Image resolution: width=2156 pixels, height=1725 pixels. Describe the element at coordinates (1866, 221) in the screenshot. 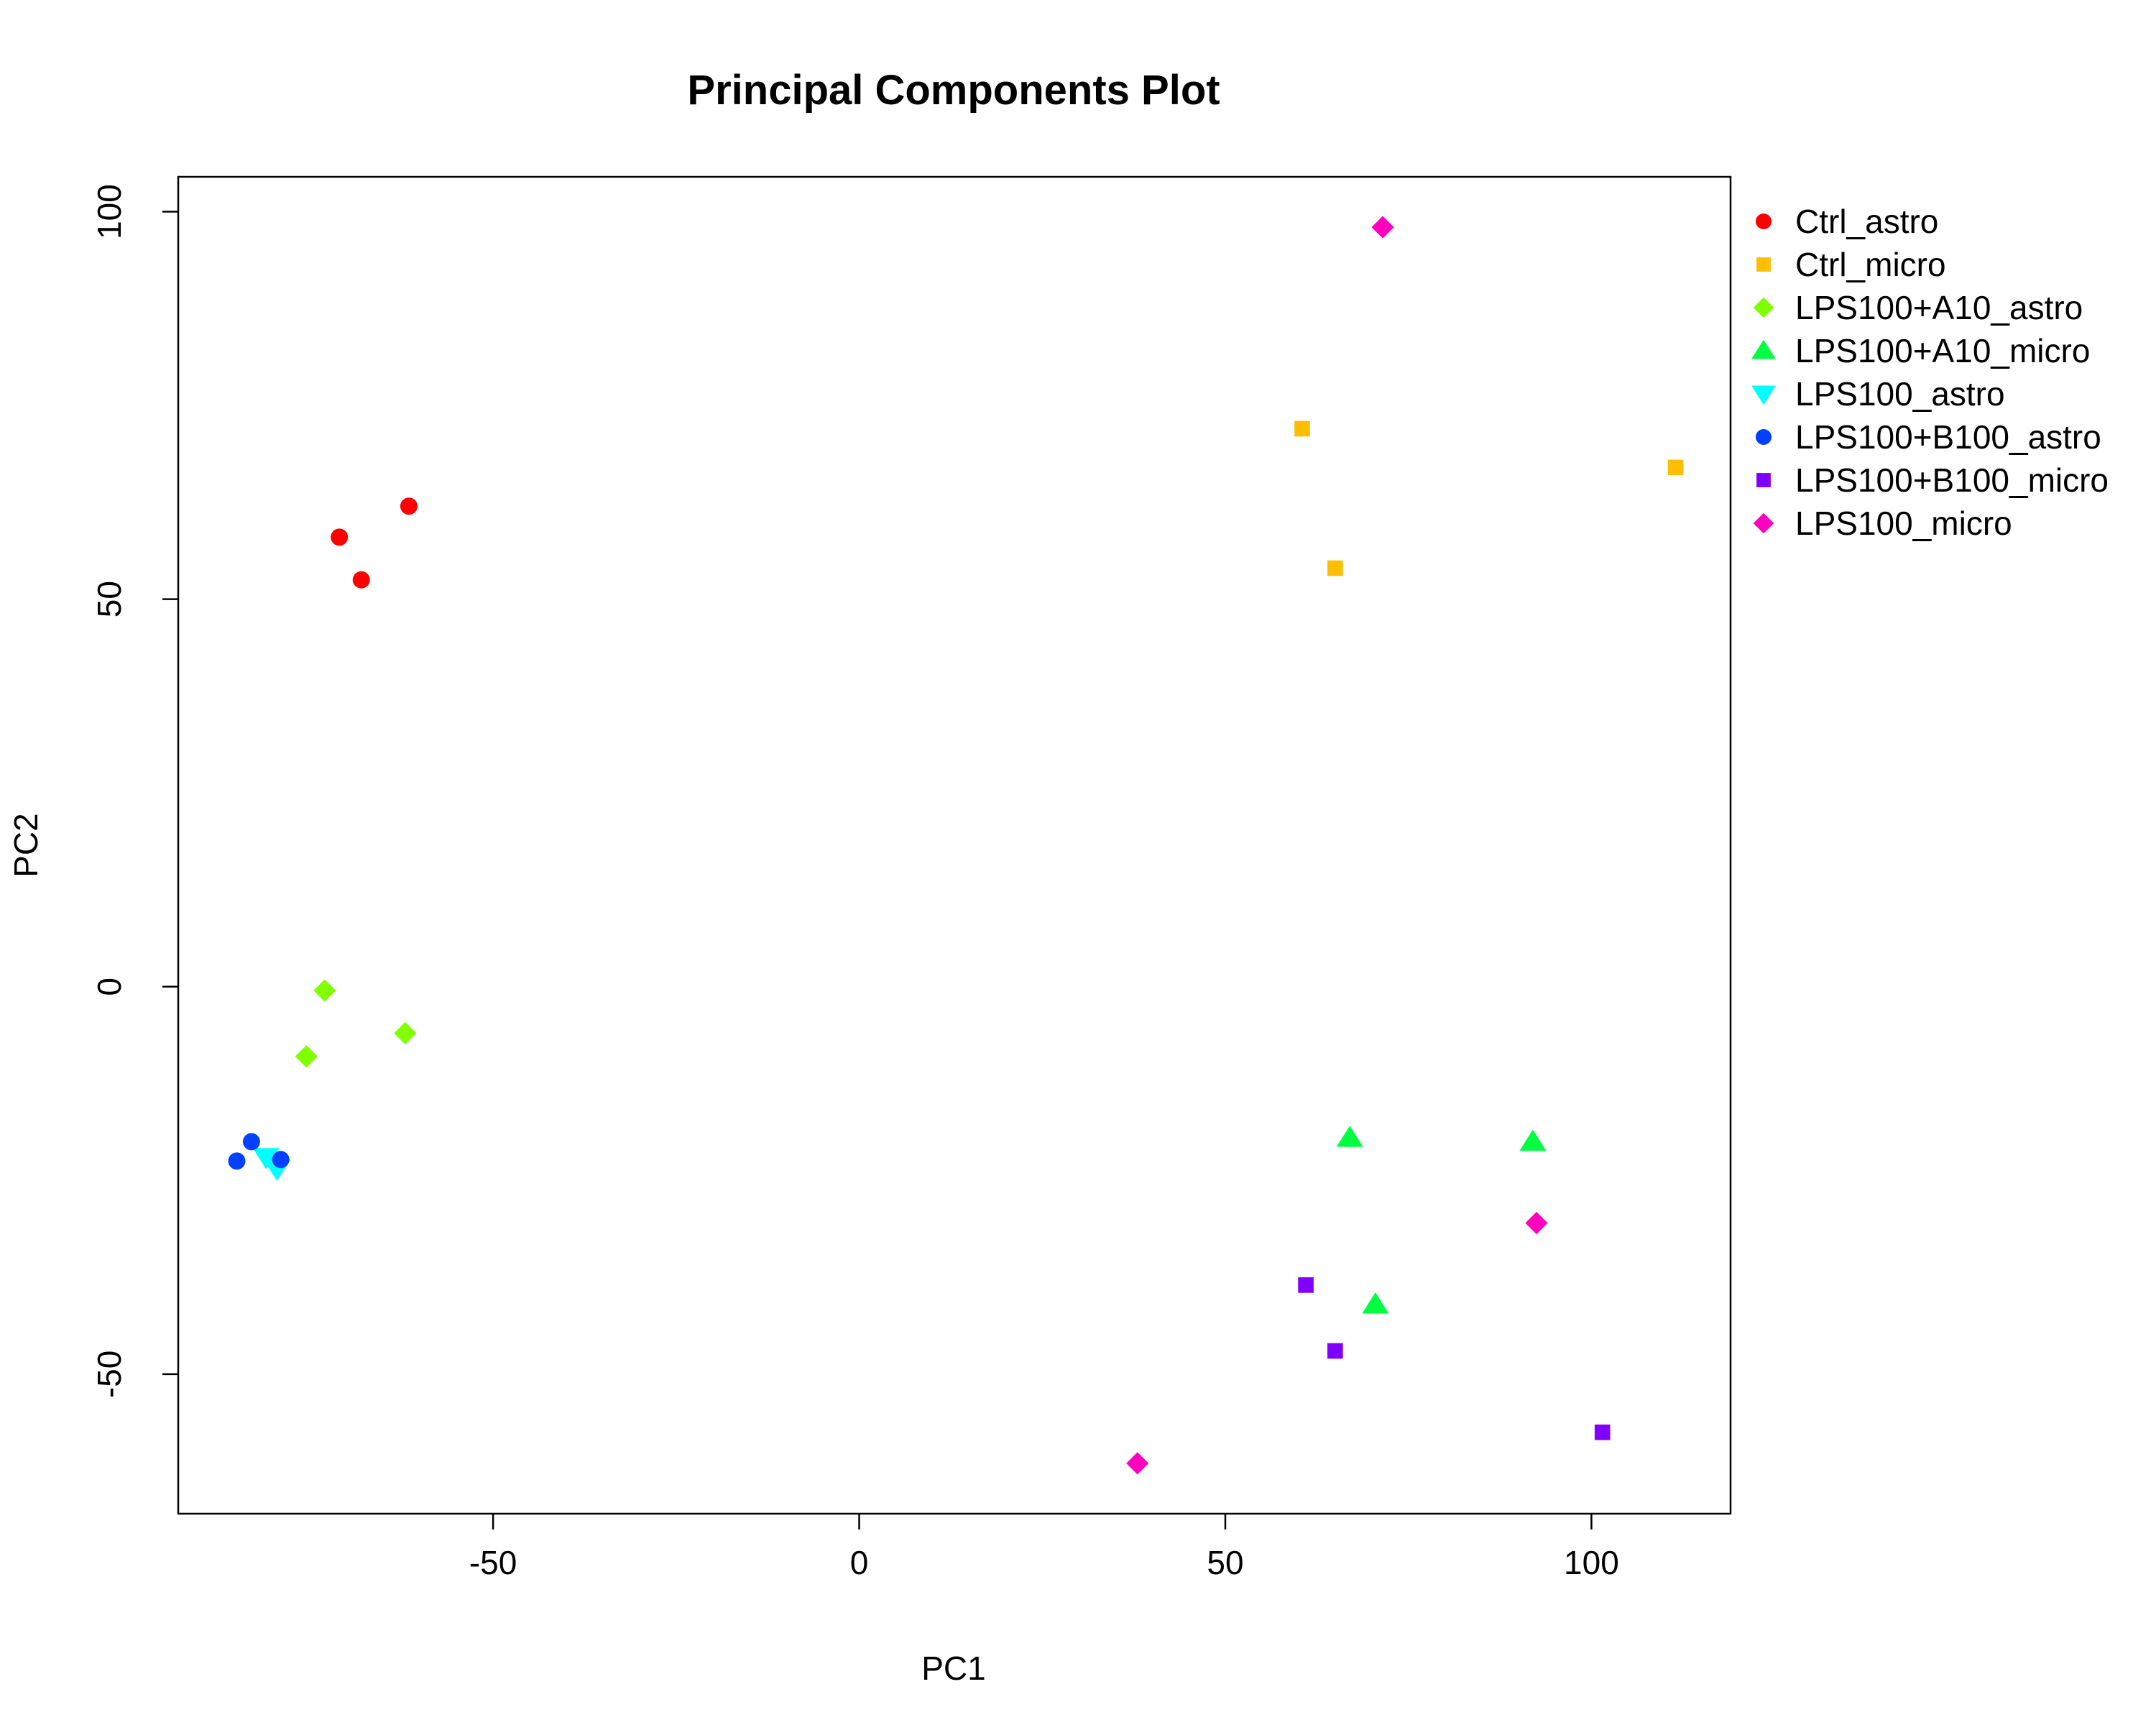

I see `legend-label: Ctrl_astro` at that location.